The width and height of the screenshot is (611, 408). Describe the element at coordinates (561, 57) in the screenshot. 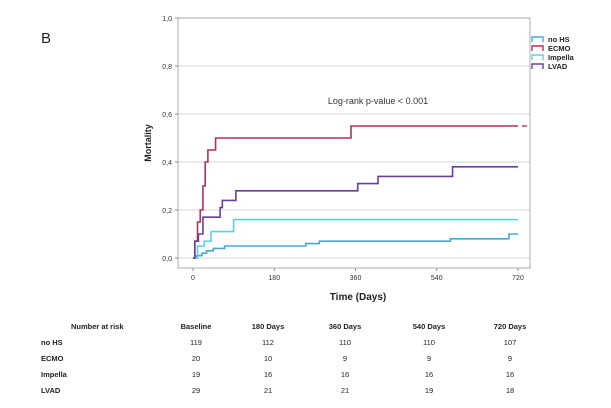

I see `legend-label: Impella` at that location.